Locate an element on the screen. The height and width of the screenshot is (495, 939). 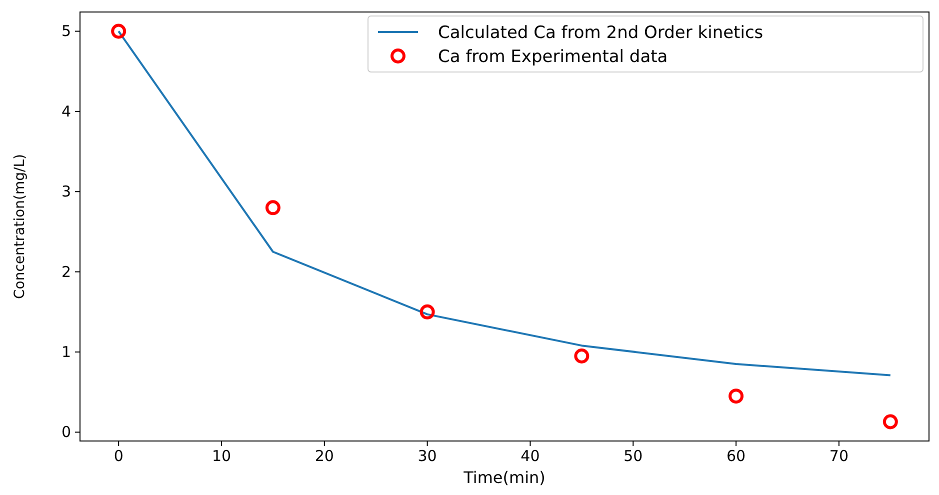
y-tick-label: 4 is located at coordinates (66, 111).